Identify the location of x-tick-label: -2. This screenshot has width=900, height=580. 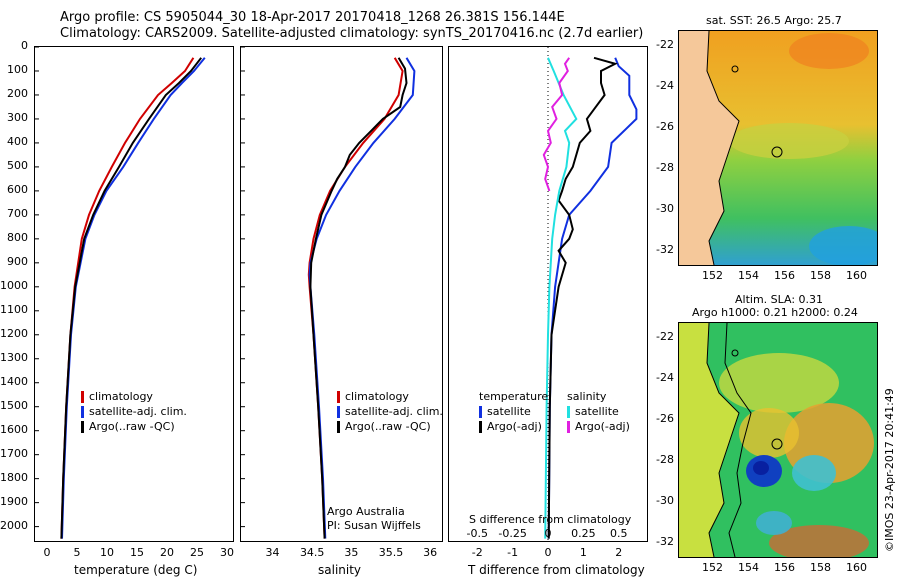
(477, 552).